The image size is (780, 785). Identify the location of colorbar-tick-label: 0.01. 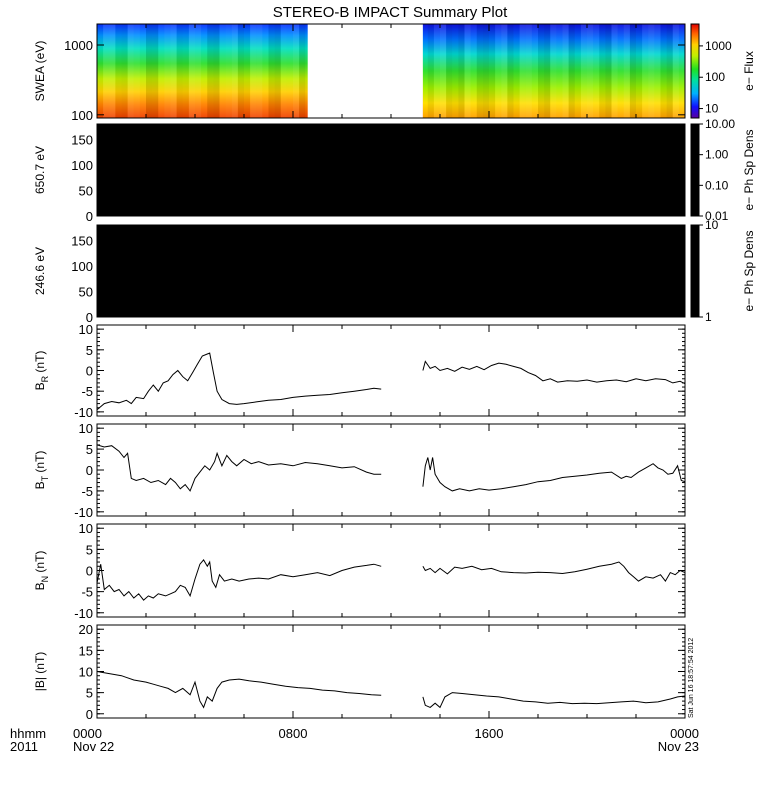
(717, 216).